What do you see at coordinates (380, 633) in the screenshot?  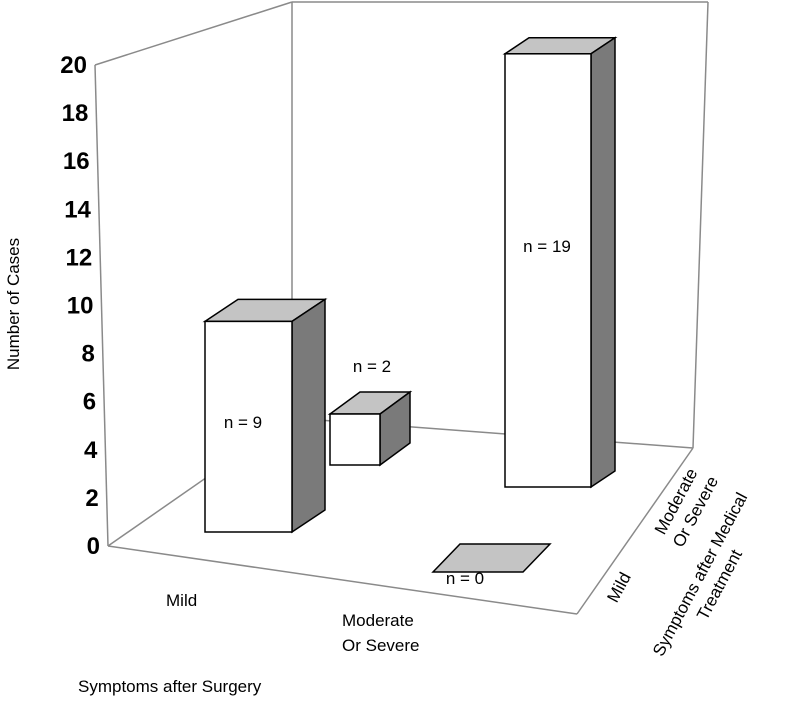 I see `x-category-moderate-or-severe: Moderate Or Severe` at bounding box center [380, 633].